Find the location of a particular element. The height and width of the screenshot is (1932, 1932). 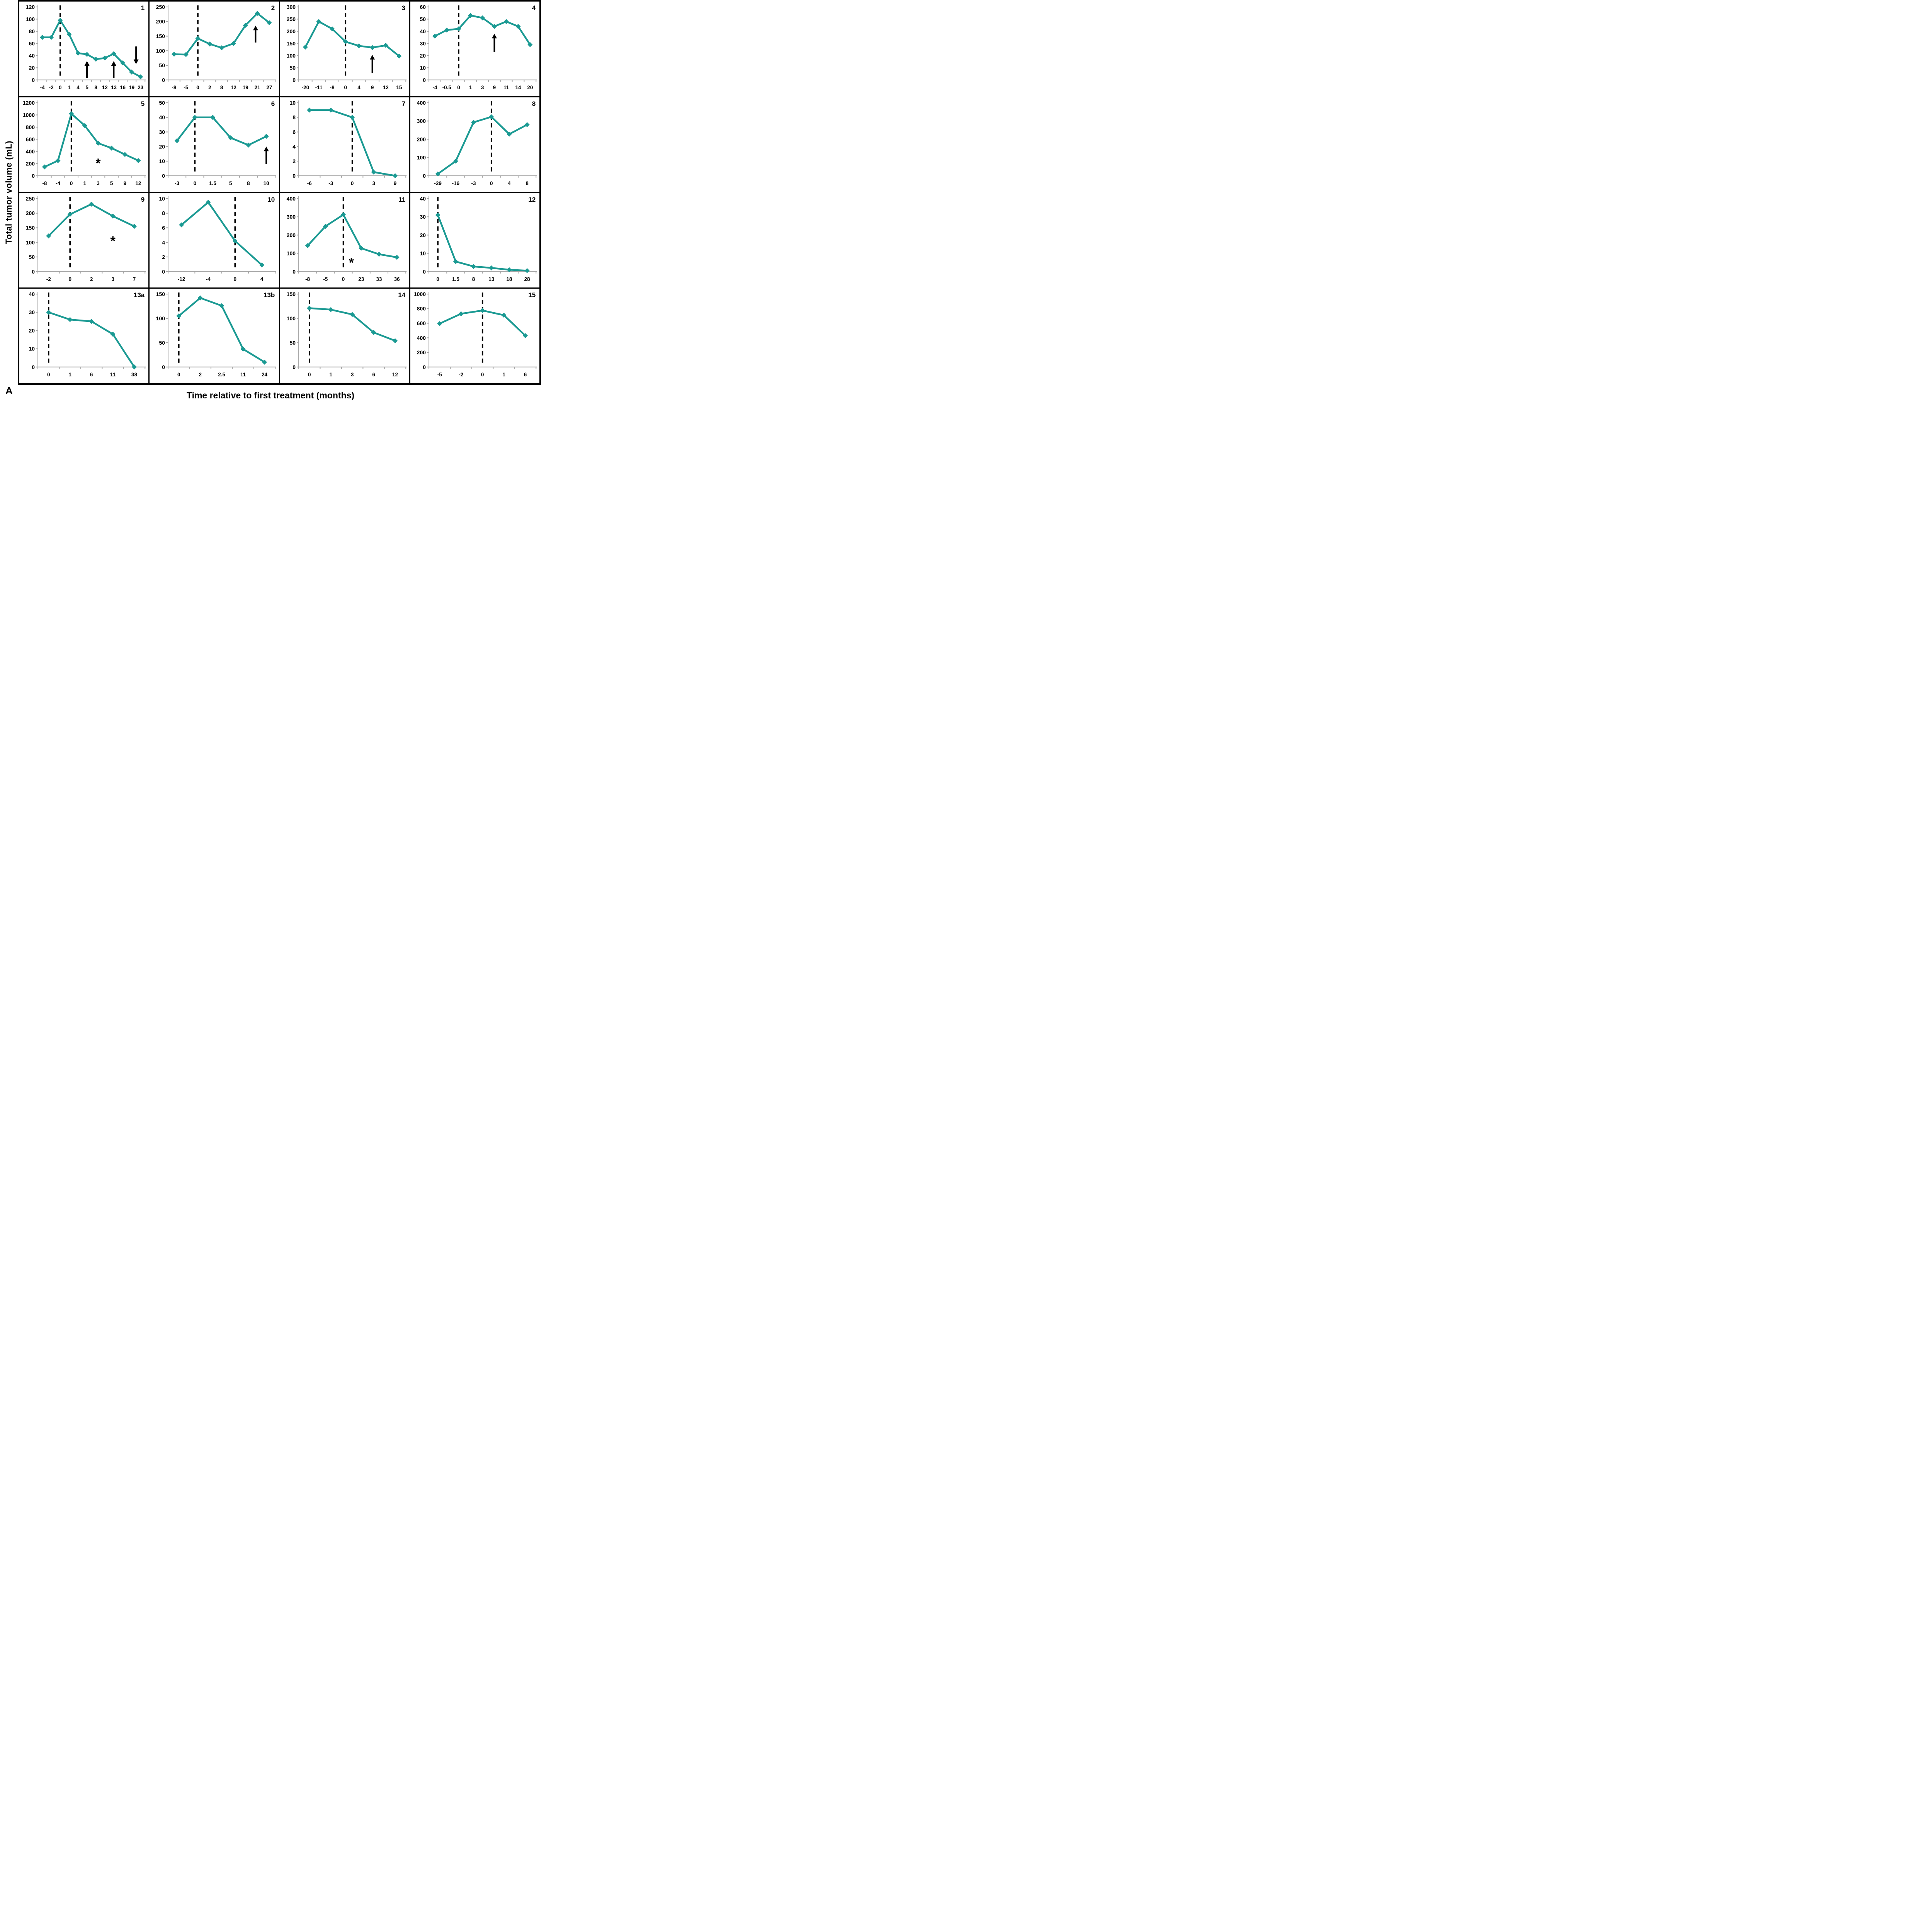

x-tick-label: -2 is located at coordinates (461, 375).